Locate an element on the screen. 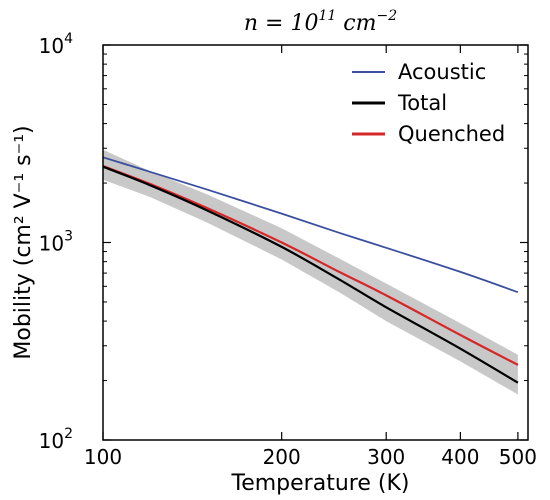  x-tick-label: 100 is located at coordinates (103, 457).